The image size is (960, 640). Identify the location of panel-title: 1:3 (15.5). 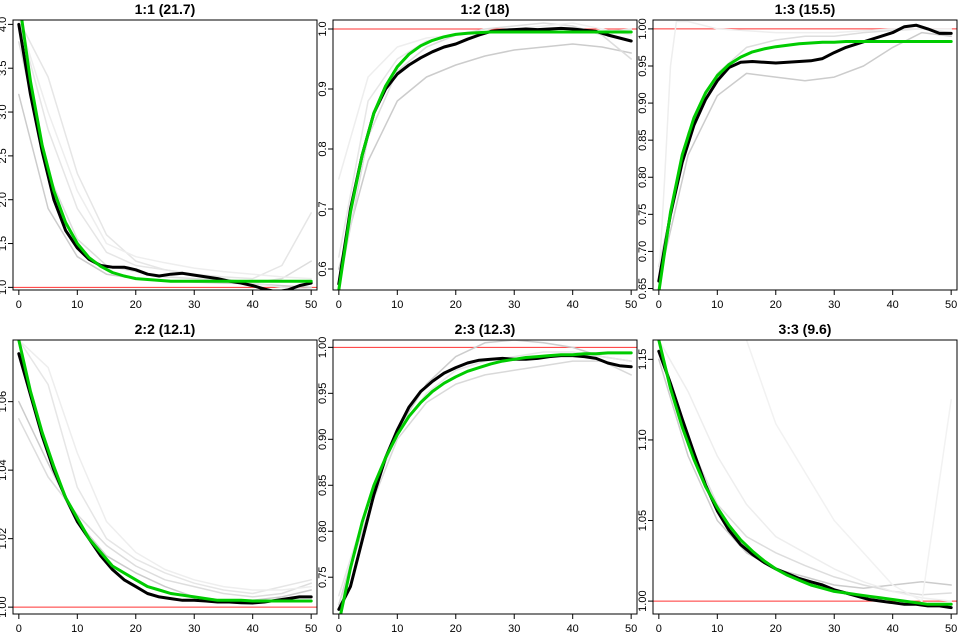
(805, 9).